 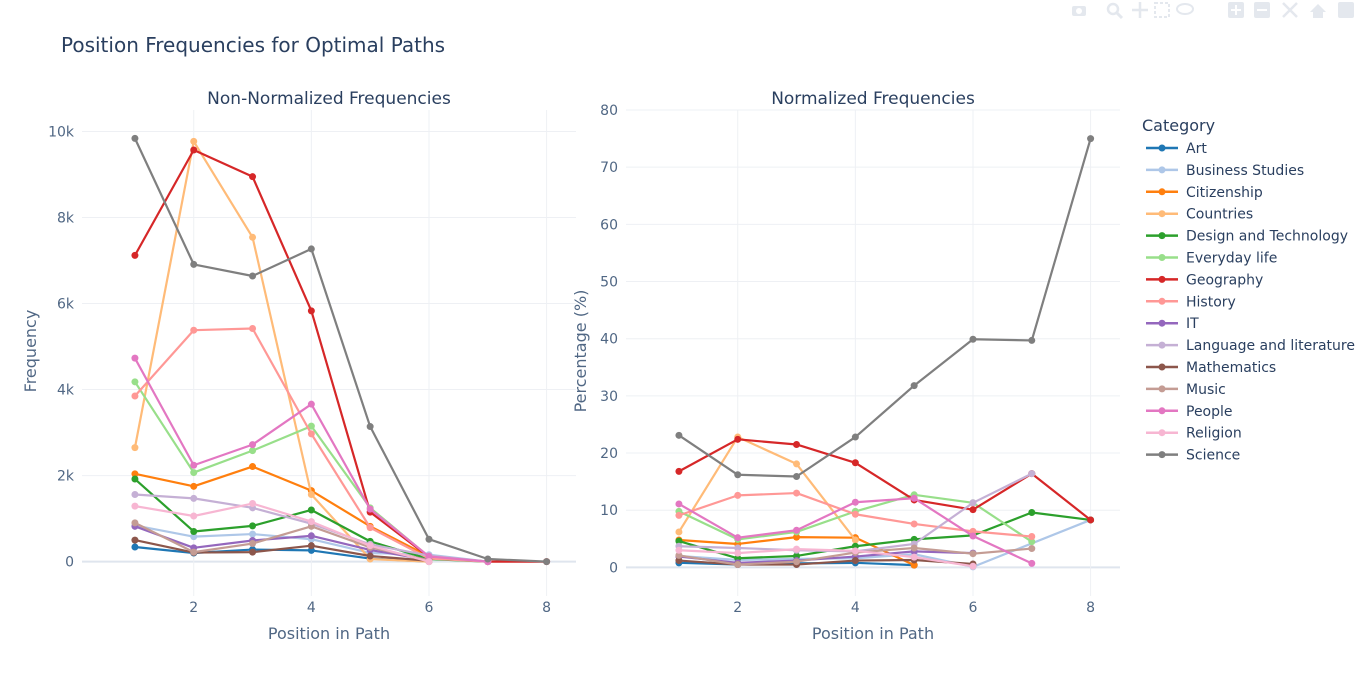 What do you see at coordinates (1247, 237) in the screenshot?
I see `legend-item-design-and-technology: Design and Technology` at bounding box center [1247, 237].